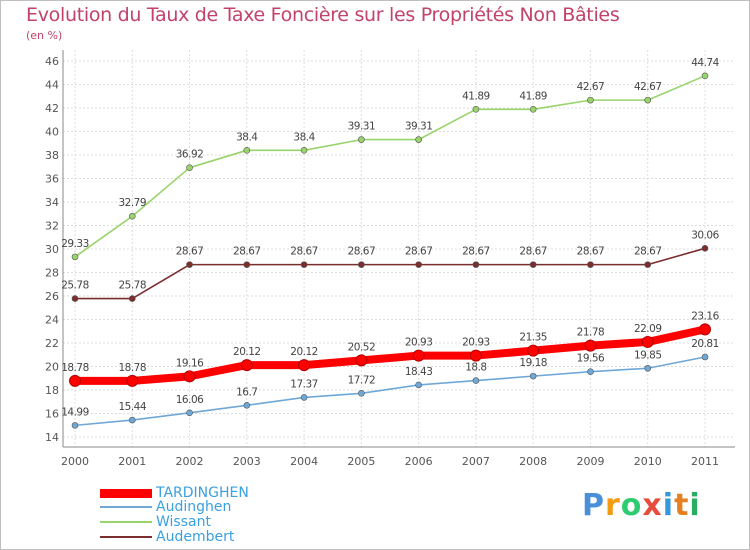  What do you see at coordinates (475, 368) in the screenshot?
I see `data-label: 18.8` at bounding box center [475, 368].